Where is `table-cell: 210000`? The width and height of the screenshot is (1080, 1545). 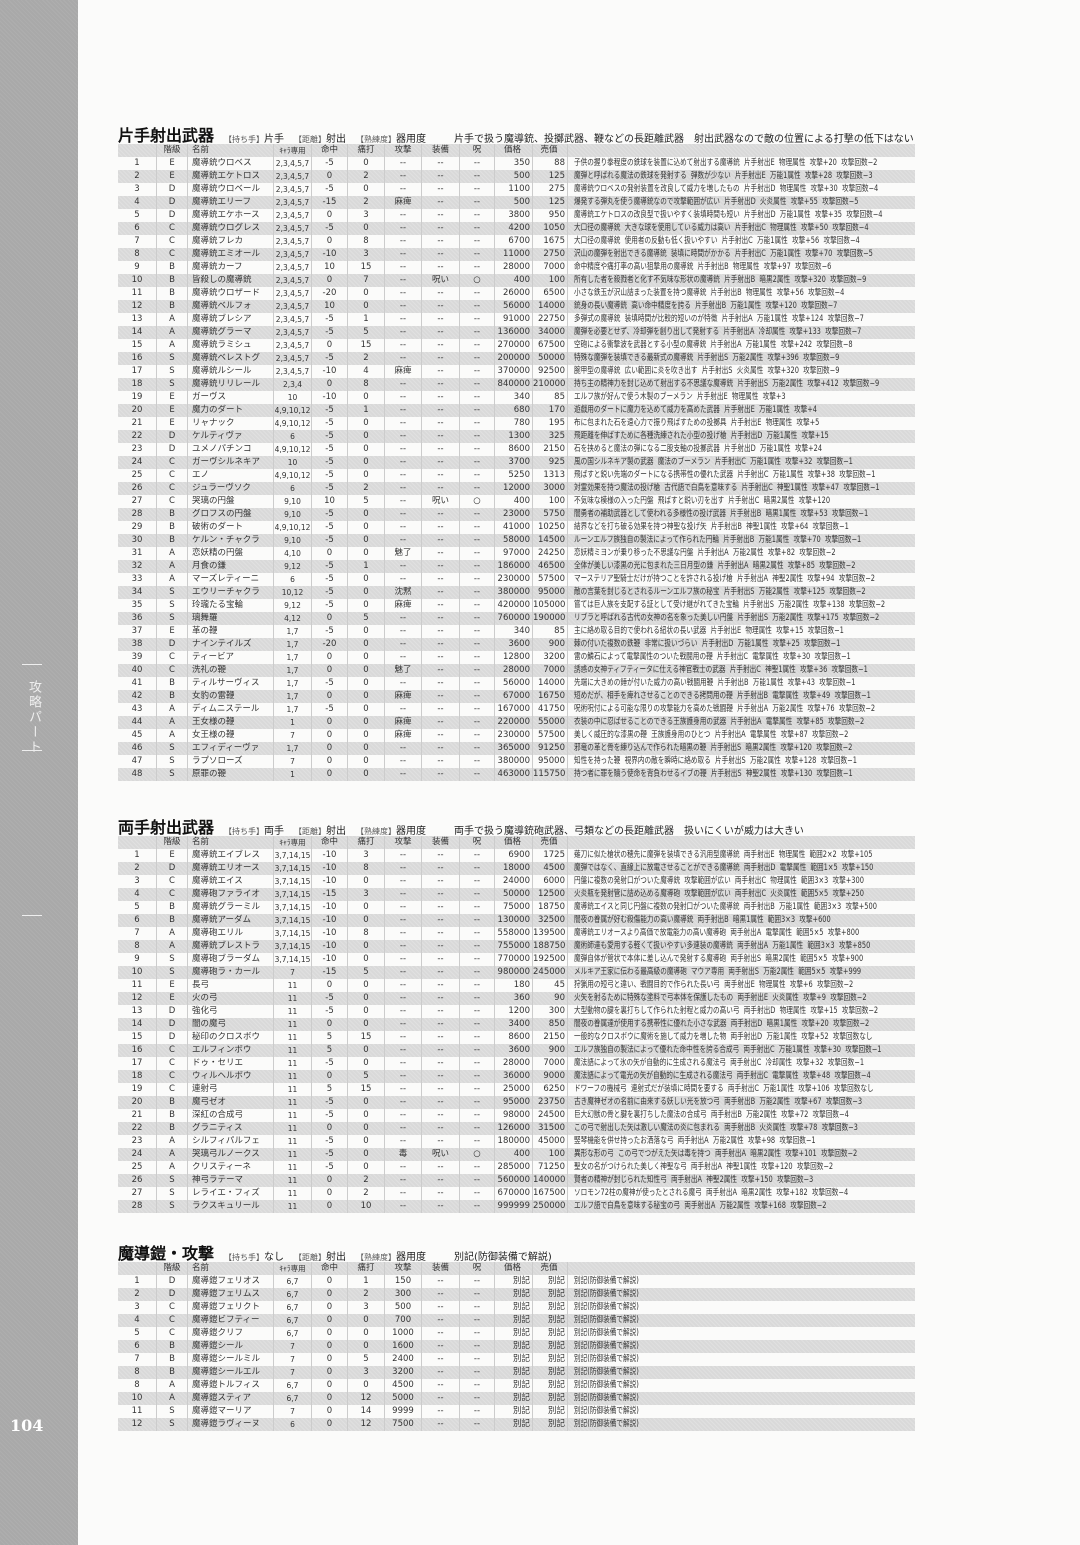 table-cell: 210000 is located at coordinates (550, 384).